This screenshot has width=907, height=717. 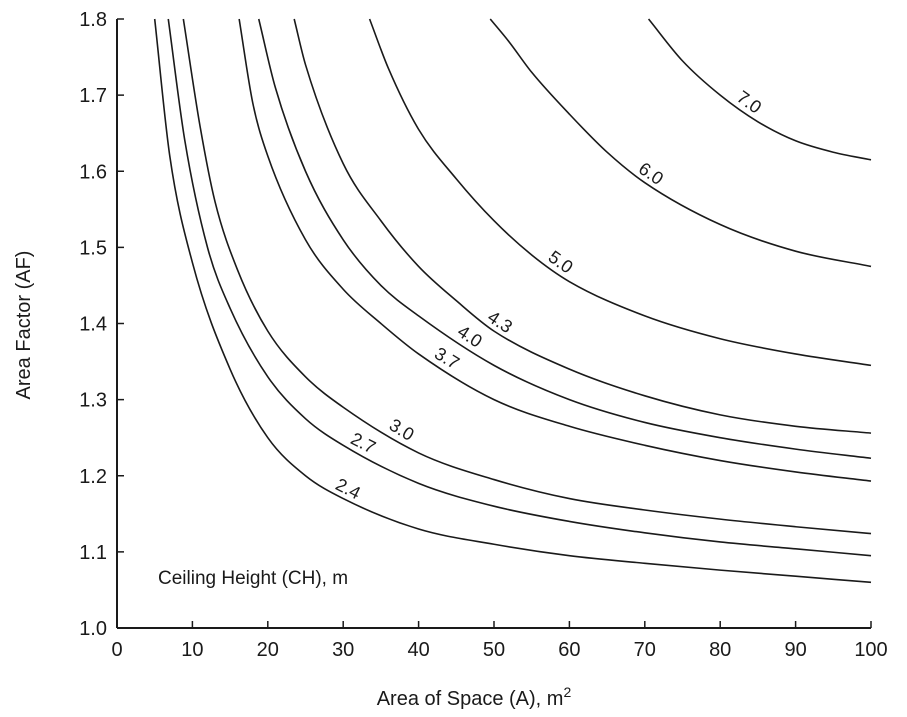 I want to click on curve-label-3.0: 3.0, so click(x=402, y=430).